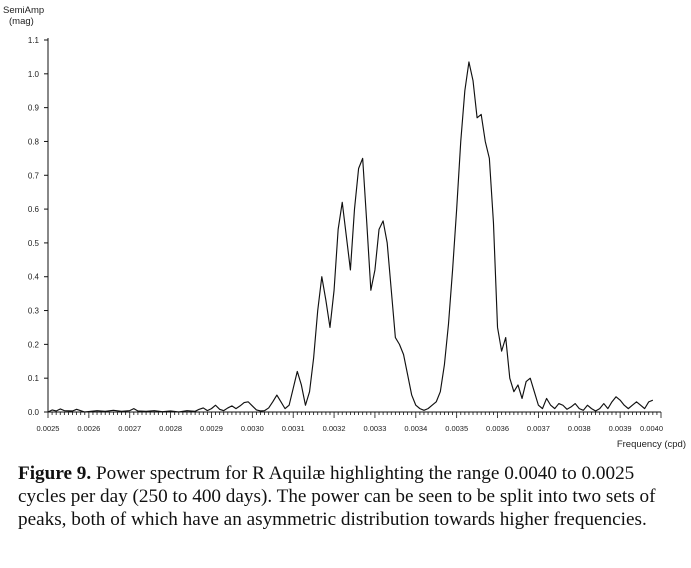  What do you see at coordinates (34, 378) in the screenshot?
I see `y-tick-label: 0.1` at bounding box center [34, 378].